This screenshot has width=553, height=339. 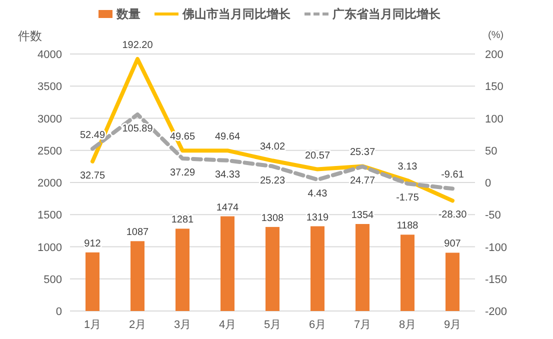 What do you see at coordinates (496, 312) in the screenshot?
I see `y2-tick-label: -200` at bounding box center [496, 312].